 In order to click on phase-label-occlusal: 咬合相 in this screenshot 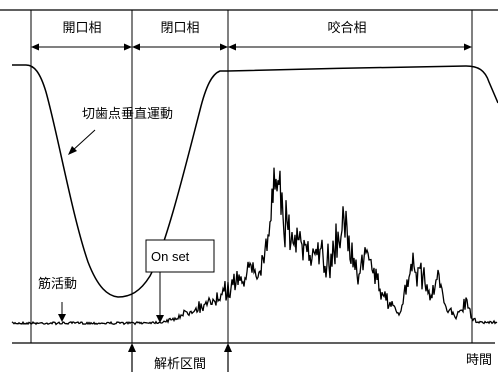, I will do `click(346, 28)`.